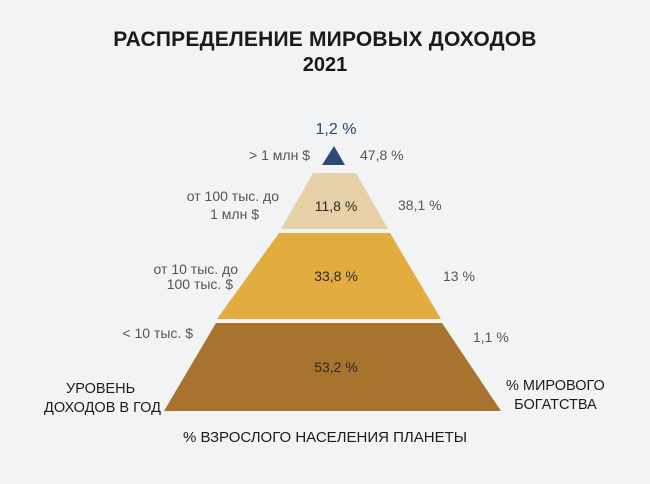  I want to click on tier-4-population: 53,2 %, so click(336, 367).